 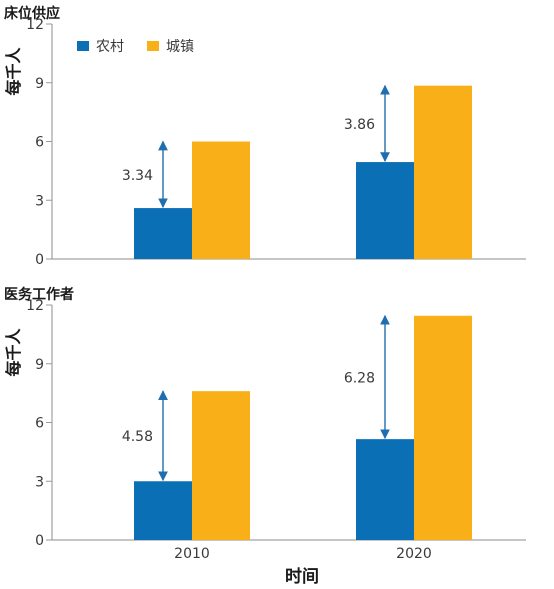 I want to click on gap-label: 6.28, so click(x=359, y=378).